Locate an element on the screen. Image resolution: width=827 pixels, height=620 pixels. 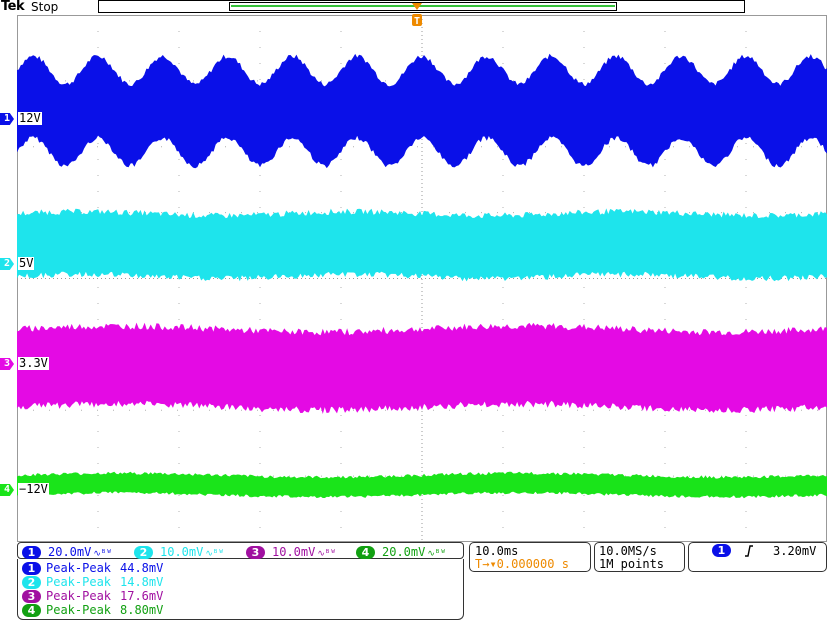
ch4-waveform is located at coordinates (422, 485).